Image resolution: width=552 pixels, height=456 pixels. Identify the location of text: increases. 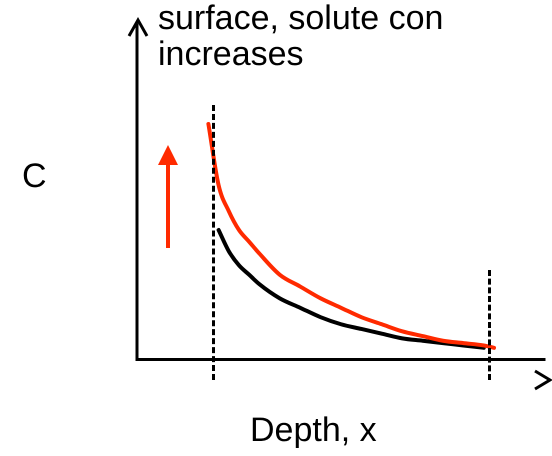
(231, 54).